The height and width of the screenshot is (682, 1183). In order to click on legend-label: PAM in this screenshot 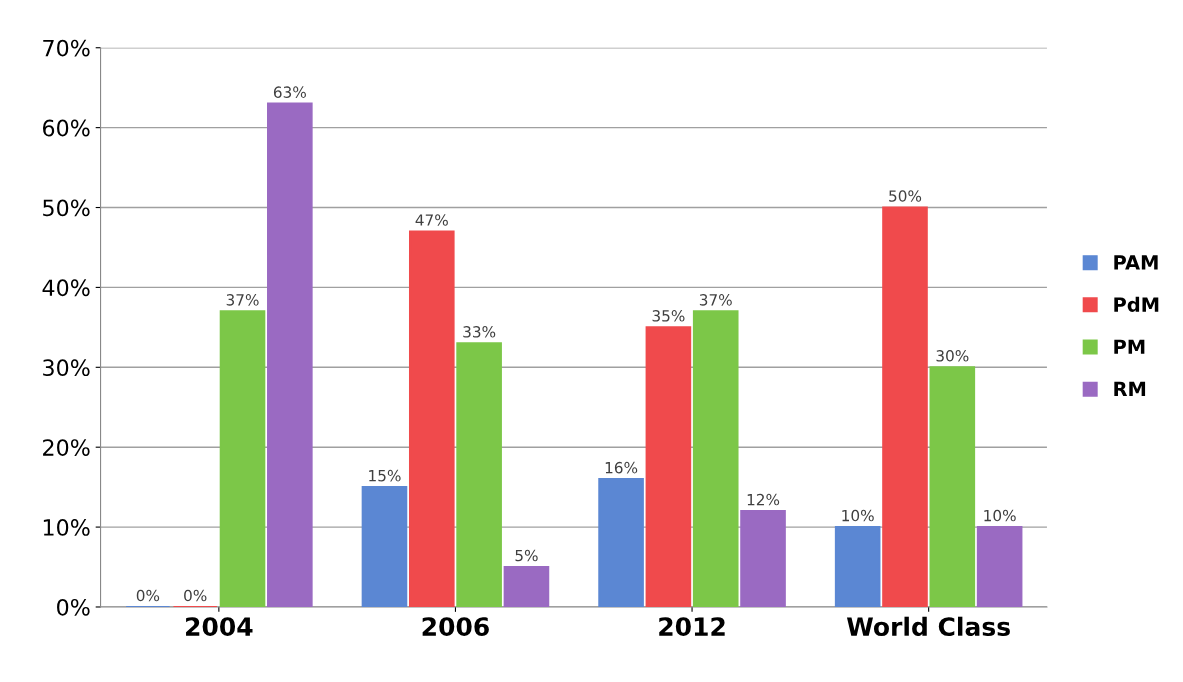, I will do `click(1136, 262)`.